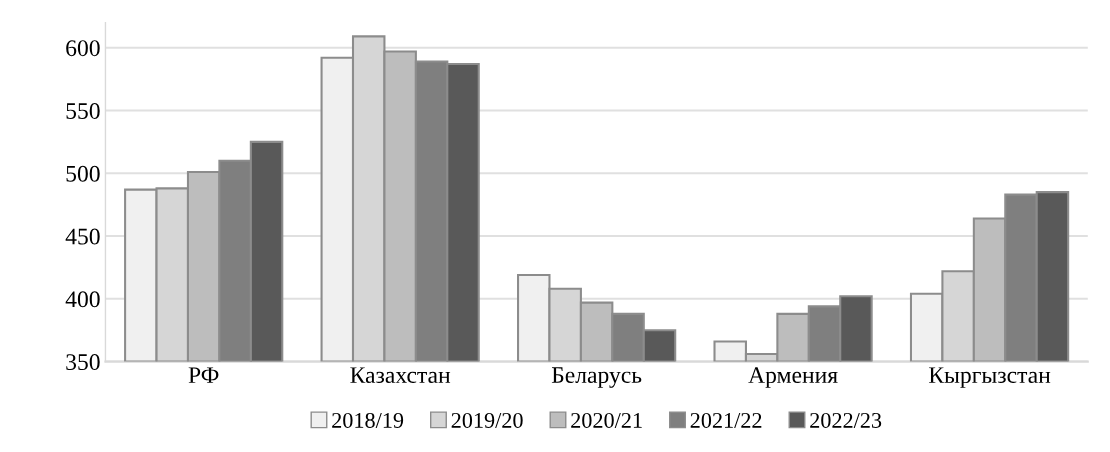 Image resolution: width=1110 pixels, height=452 pixels. Describe the element at coordinates (368, 420) in the screenshot. I see `legend-label: 2018/19` at that location.